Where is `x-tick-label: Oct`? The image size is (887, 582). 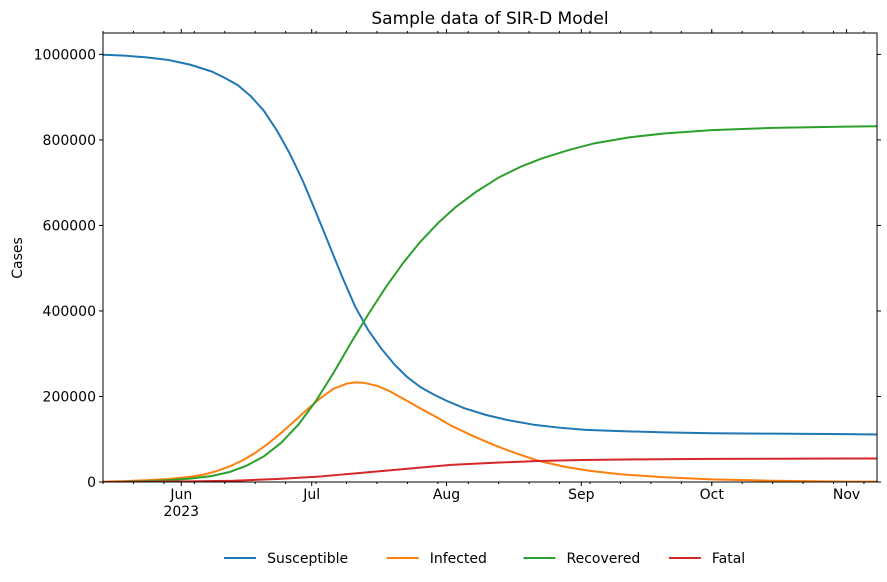 x-tick-label: Oct is located at coordinates (712, 495).